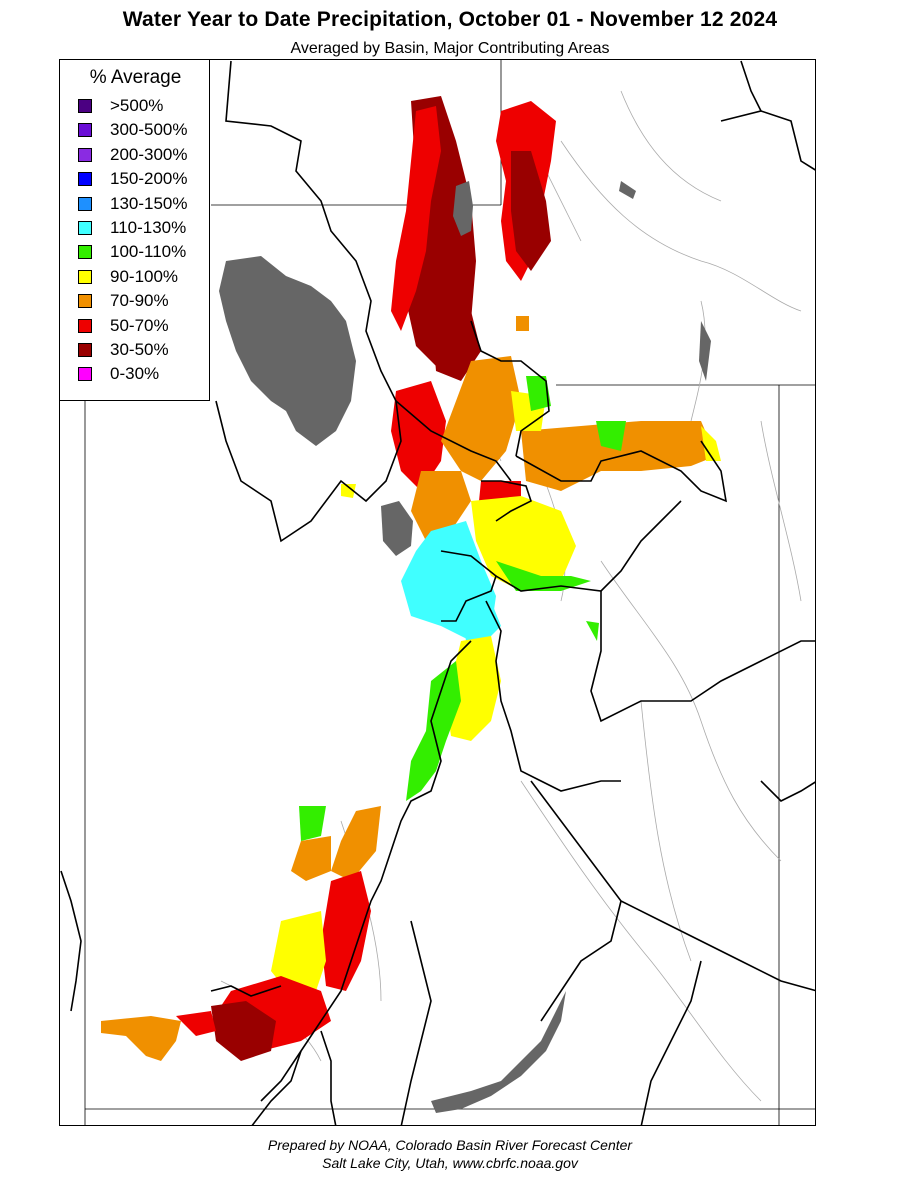  I want to click on precip-area-w-yellow, so click(348, 491).